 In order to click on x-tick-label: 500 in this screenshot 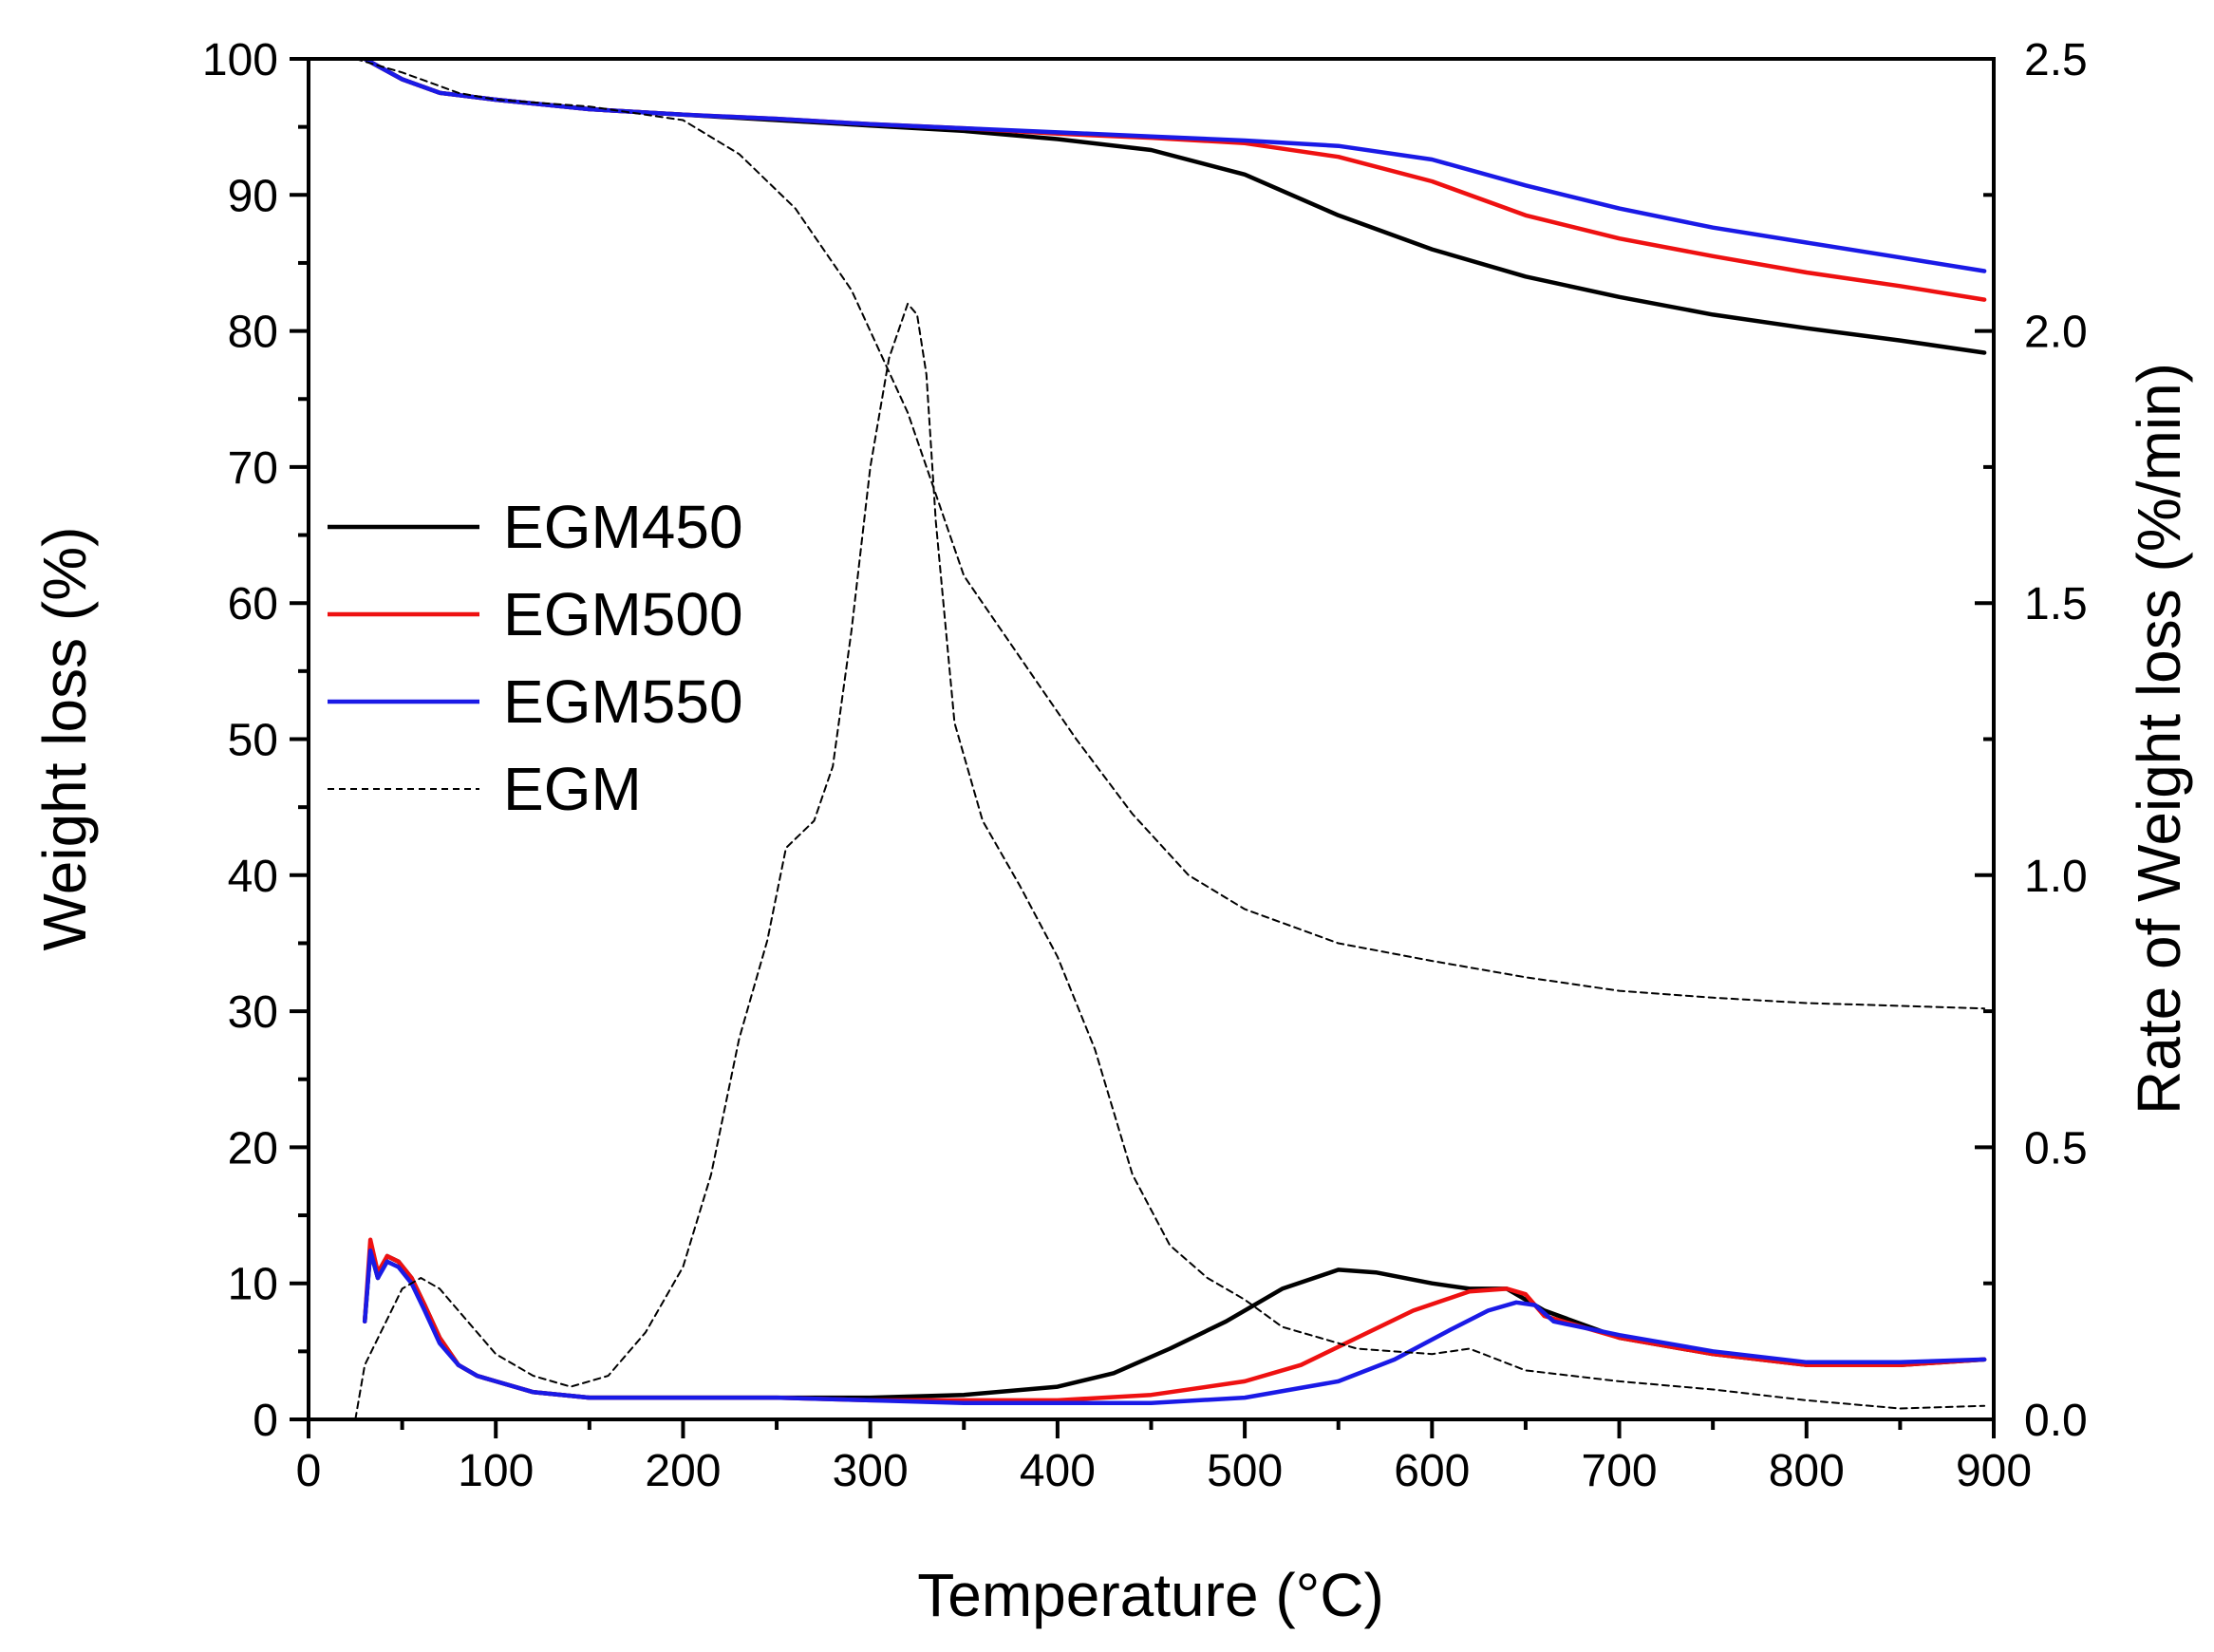, I will do `click(1245, 1471)`.